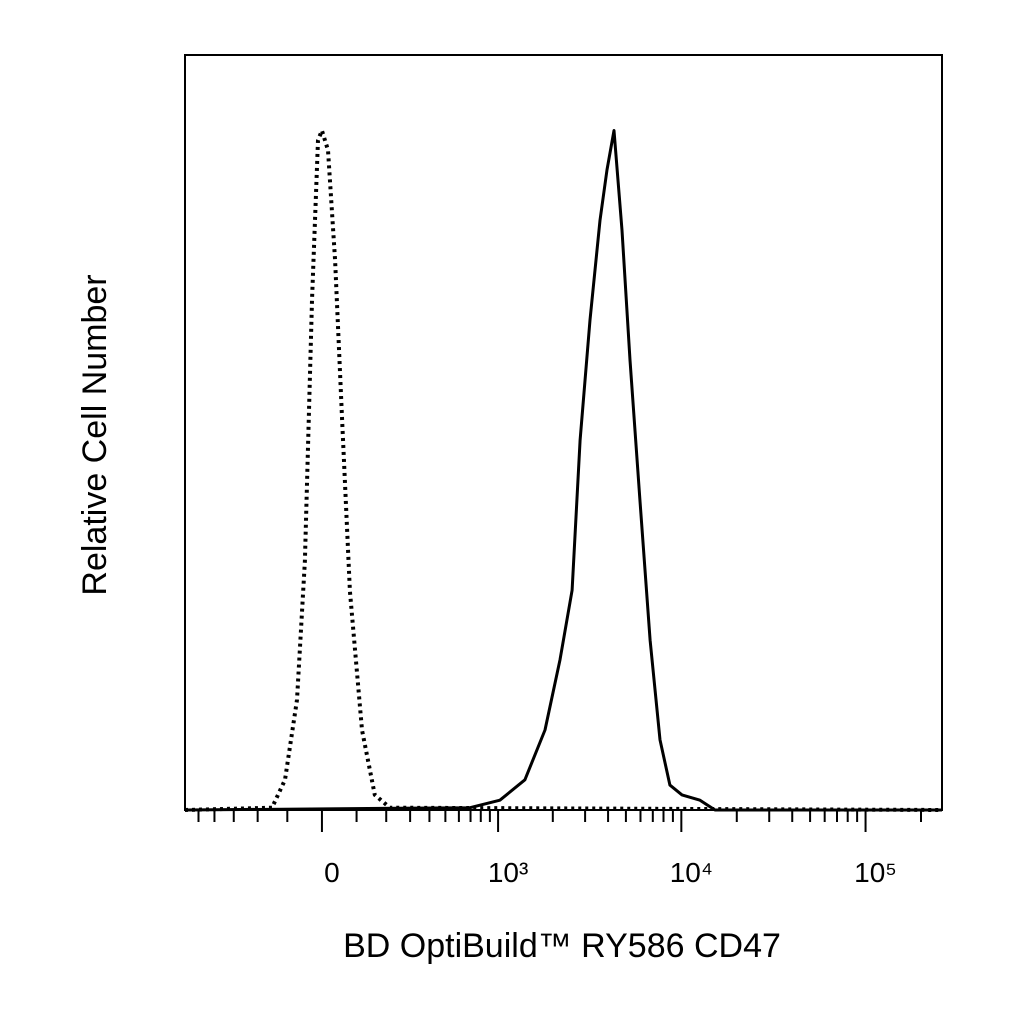 This screenshot has height=1024, width=1024. What do you see at coordinates (332, 872) in the screenshot?
I see `x-tick-label: 0` at bounding box center [332, 872].